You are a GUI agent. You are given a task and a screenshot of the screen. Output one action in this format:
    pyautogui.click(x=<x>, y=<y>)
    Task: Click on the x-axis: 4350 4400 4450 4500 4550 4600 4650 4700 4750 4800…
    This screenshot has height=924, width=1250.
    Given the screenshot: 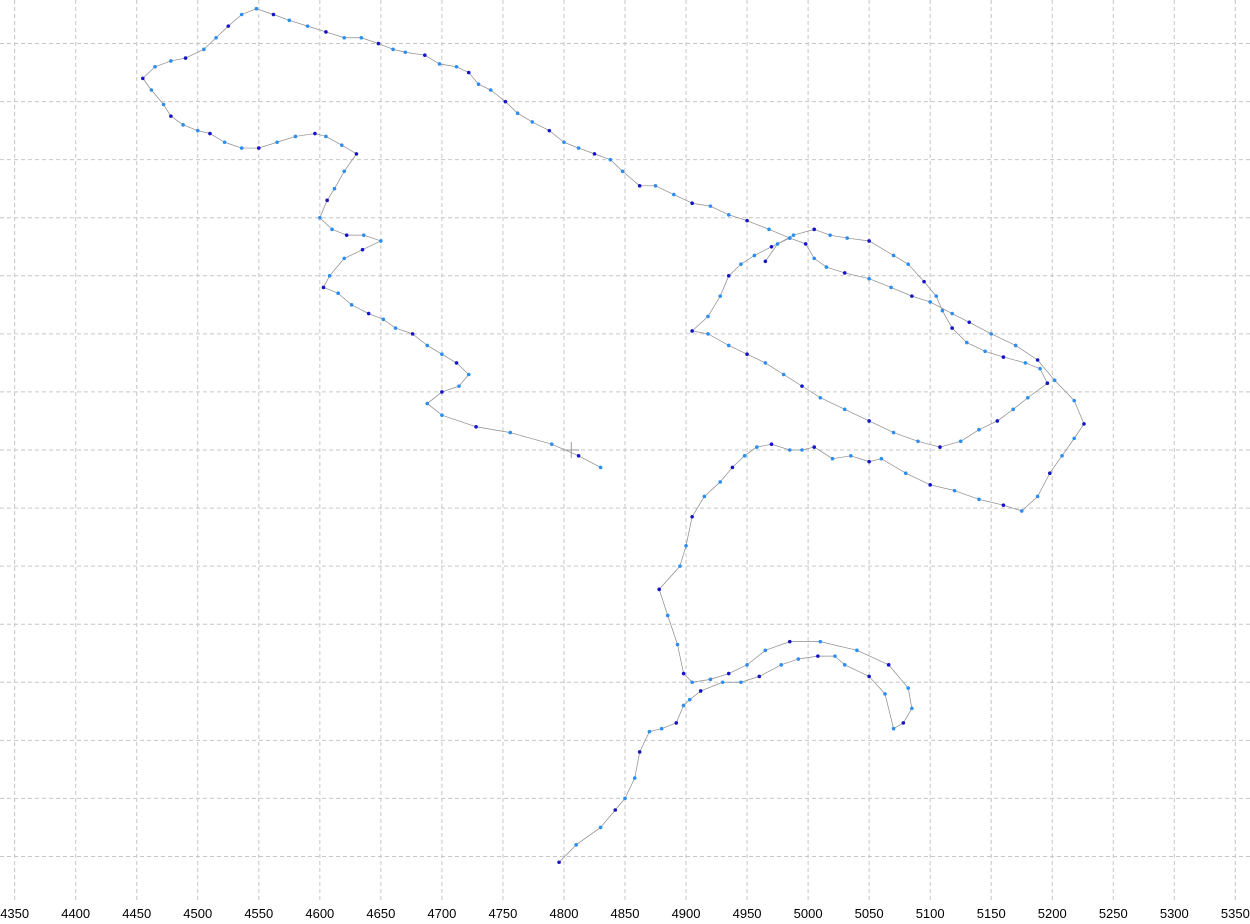 What is the action you would take?
    pyautogui.click(x=625, y=913)
    